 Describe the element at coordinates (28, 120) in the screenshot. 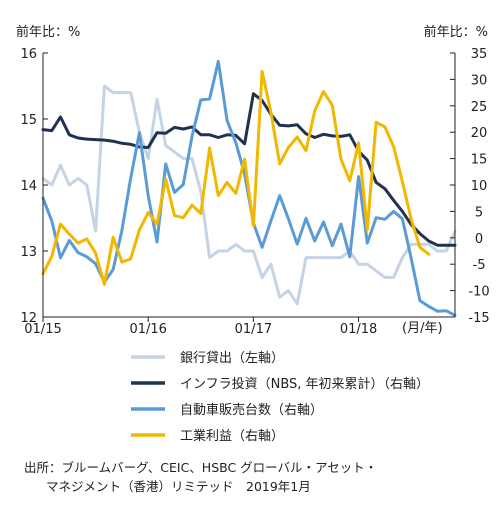

I see `left-tick-label: 15` at that location.